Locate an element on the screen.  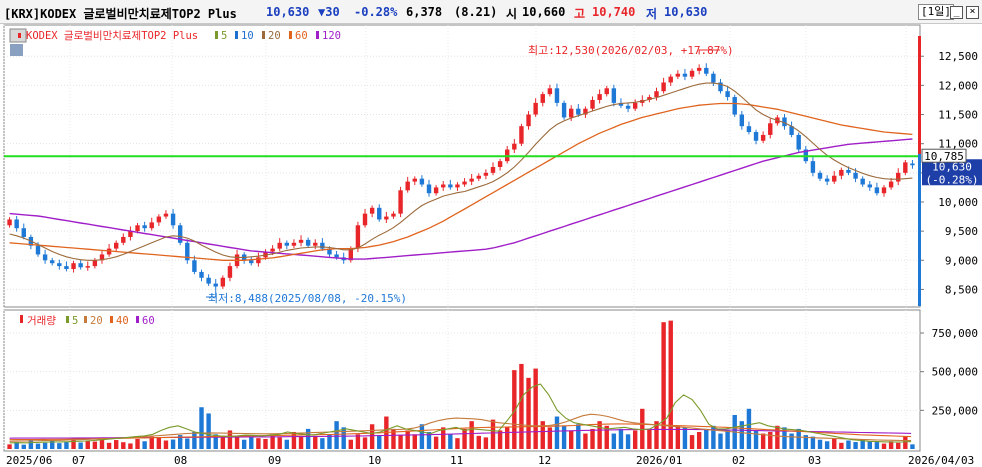
legend-hoga-icon is located at coordinates (16, 50).